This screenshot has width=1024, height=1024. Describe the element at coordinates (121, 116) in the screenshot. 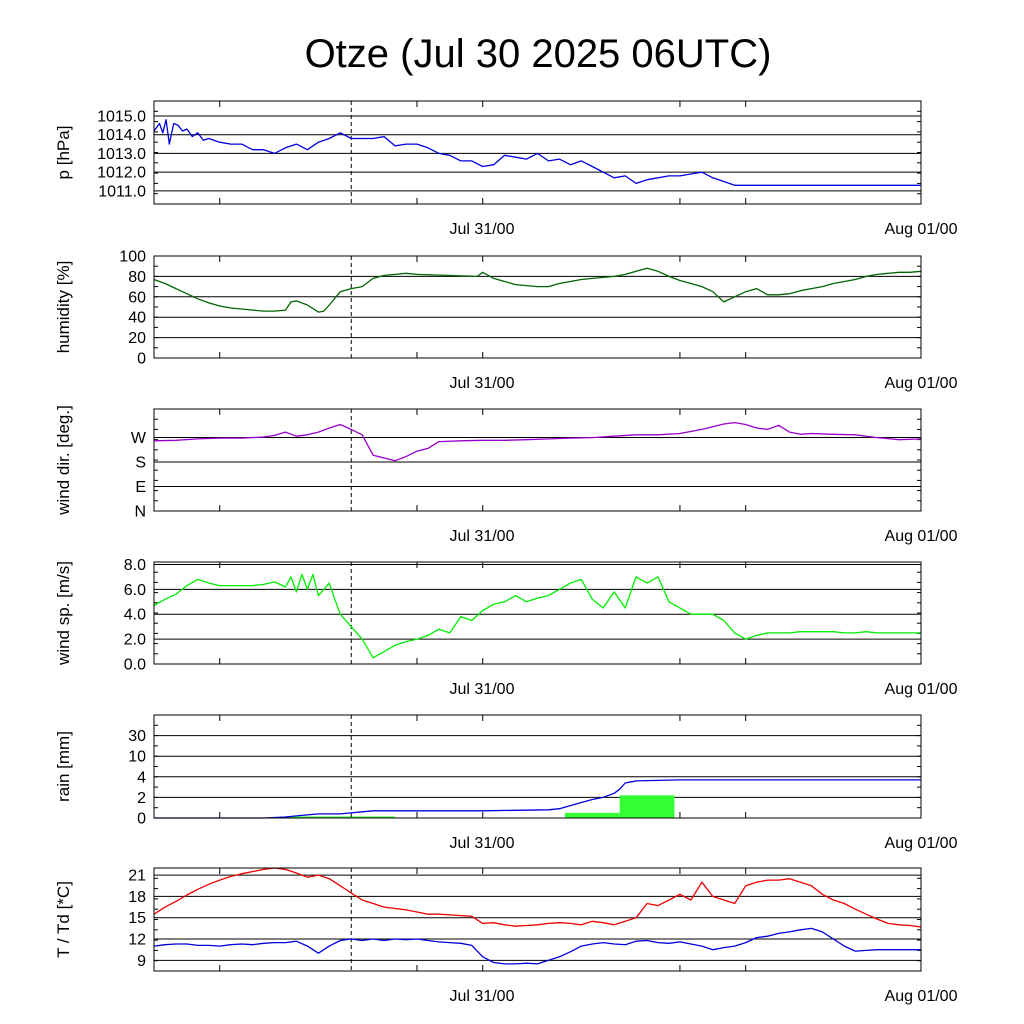

I see `pressure-ytick-label: 1015.0` at that location.